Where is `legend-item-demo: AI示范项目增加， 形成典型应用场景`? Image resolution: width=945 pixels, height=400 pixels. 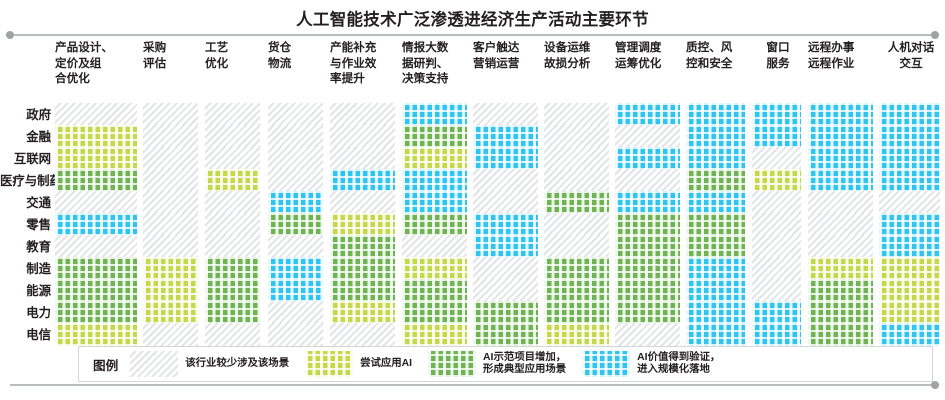
legend-item-demo: AI示范项目增加， 形成典型应用场景 is located at coordinates (497, 364).